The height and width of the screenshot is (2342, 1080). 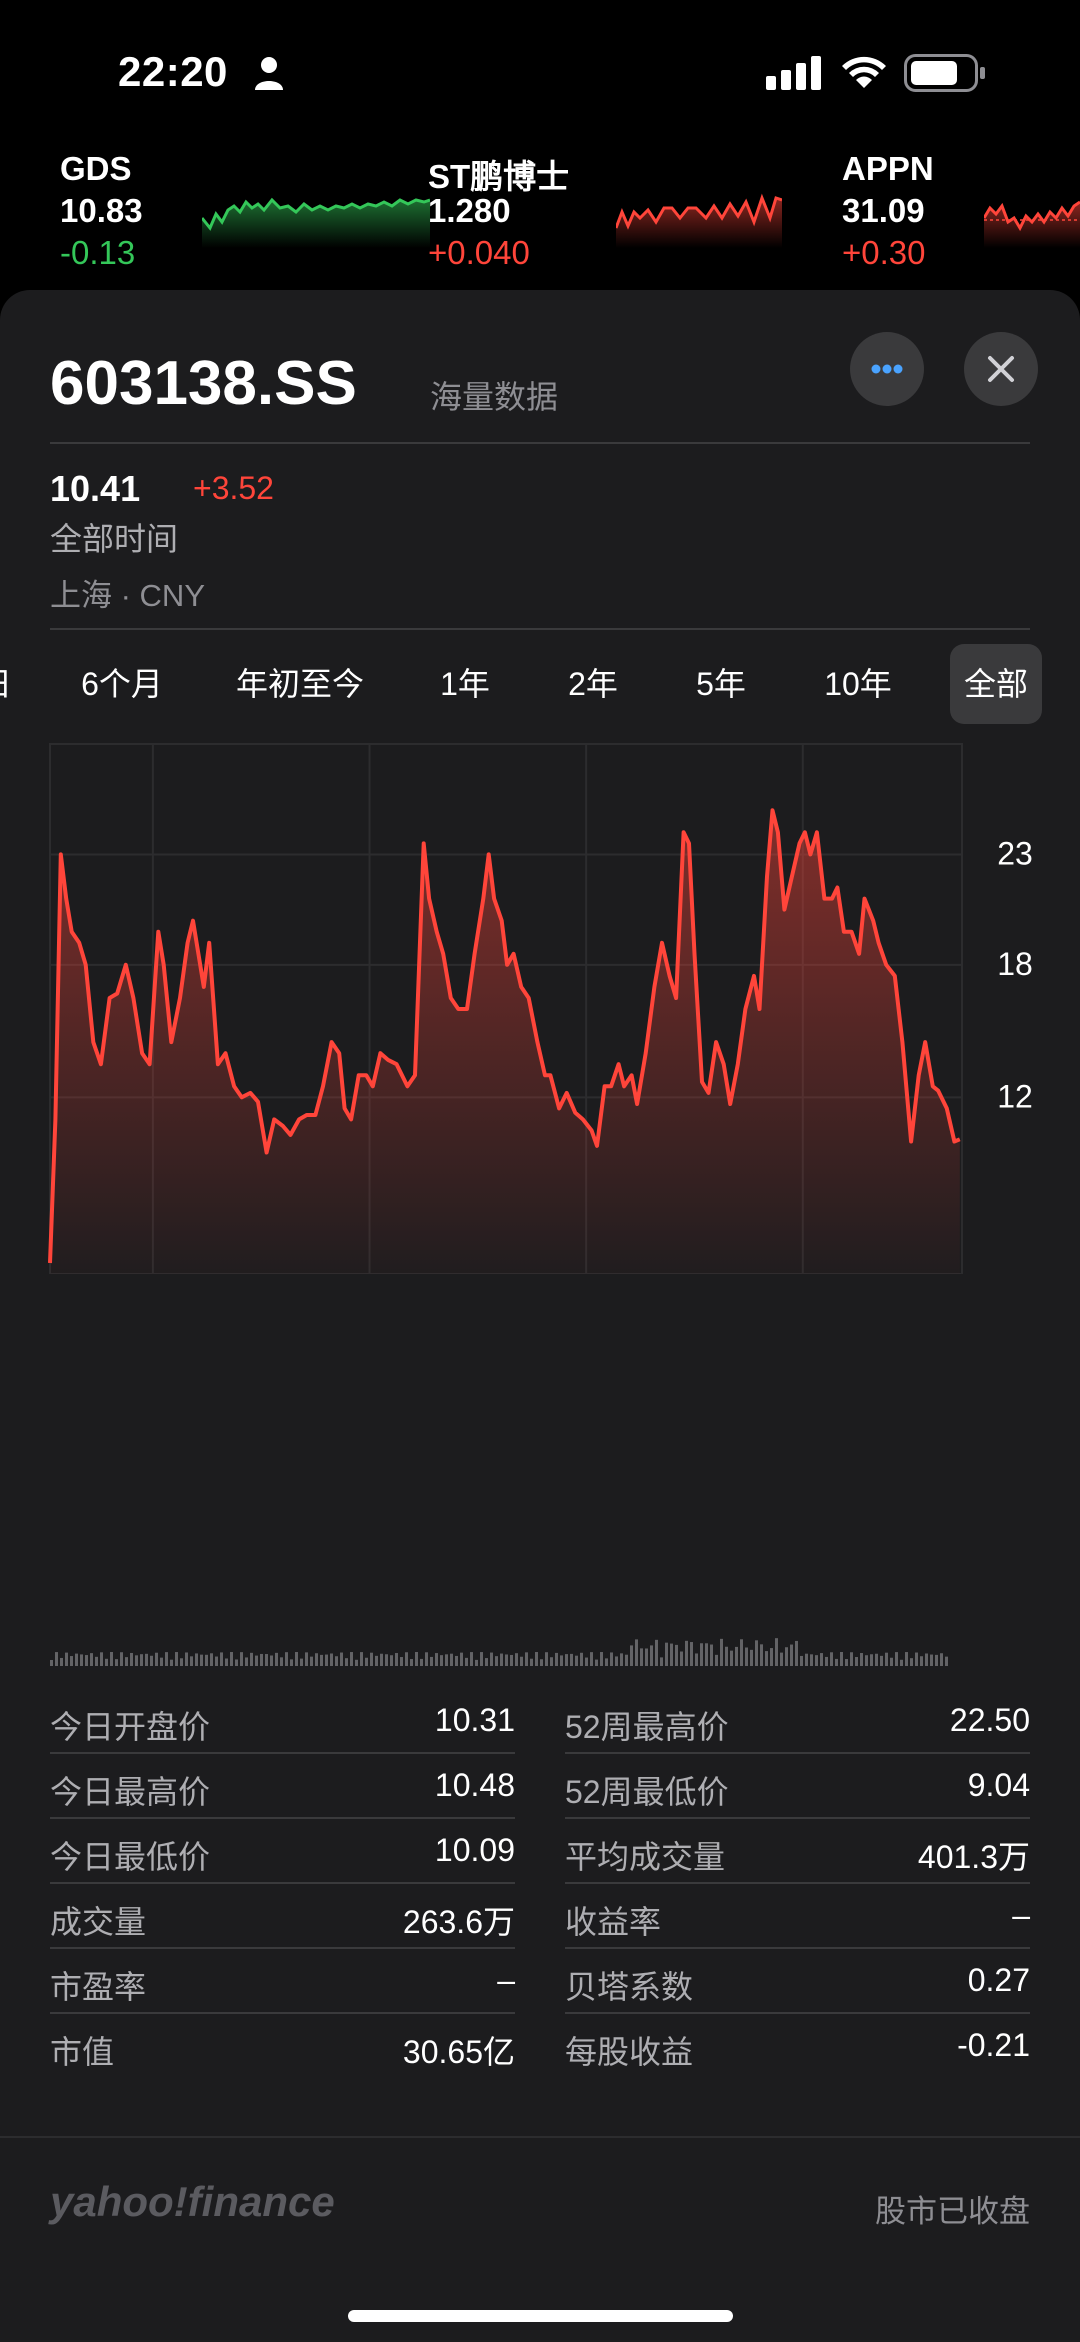 What do you see at coordinates (699, 220) in the screenshot?
I see `ticker-sparkline` at bounding box center [699, 220].